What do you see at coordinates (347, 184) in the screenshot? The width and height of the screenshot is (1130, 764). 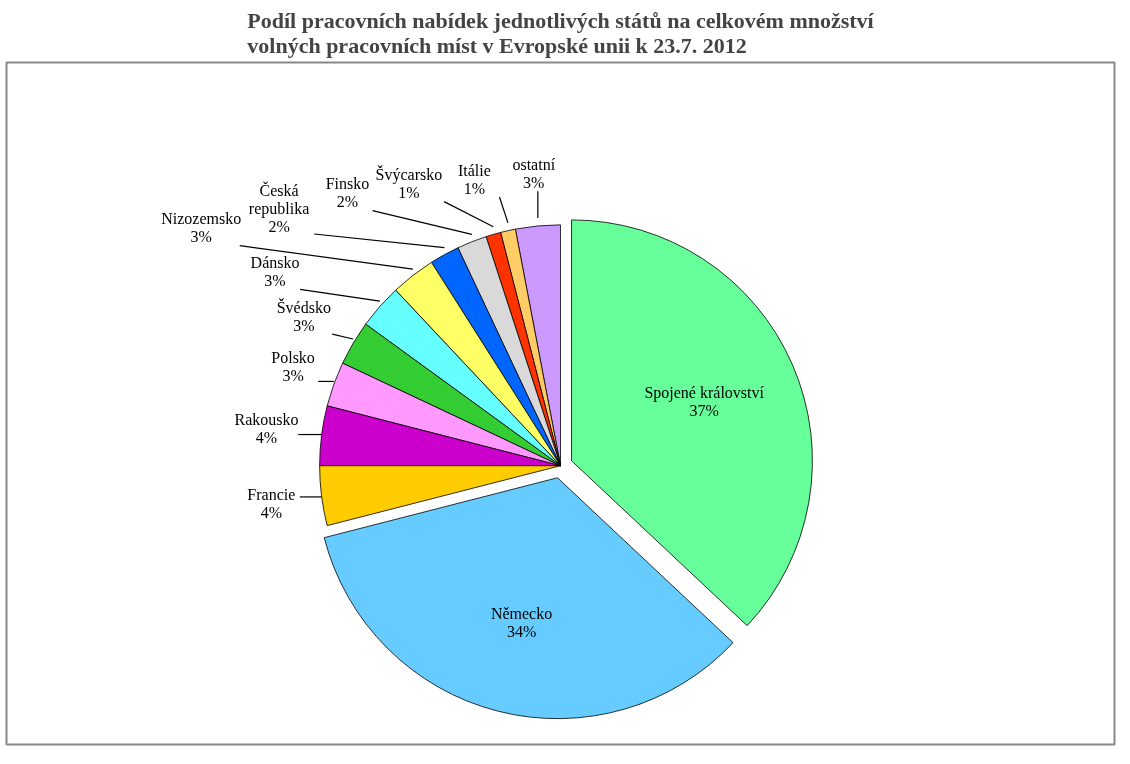 I see `slice-label: Finsko` at bounding box center [347, 184].